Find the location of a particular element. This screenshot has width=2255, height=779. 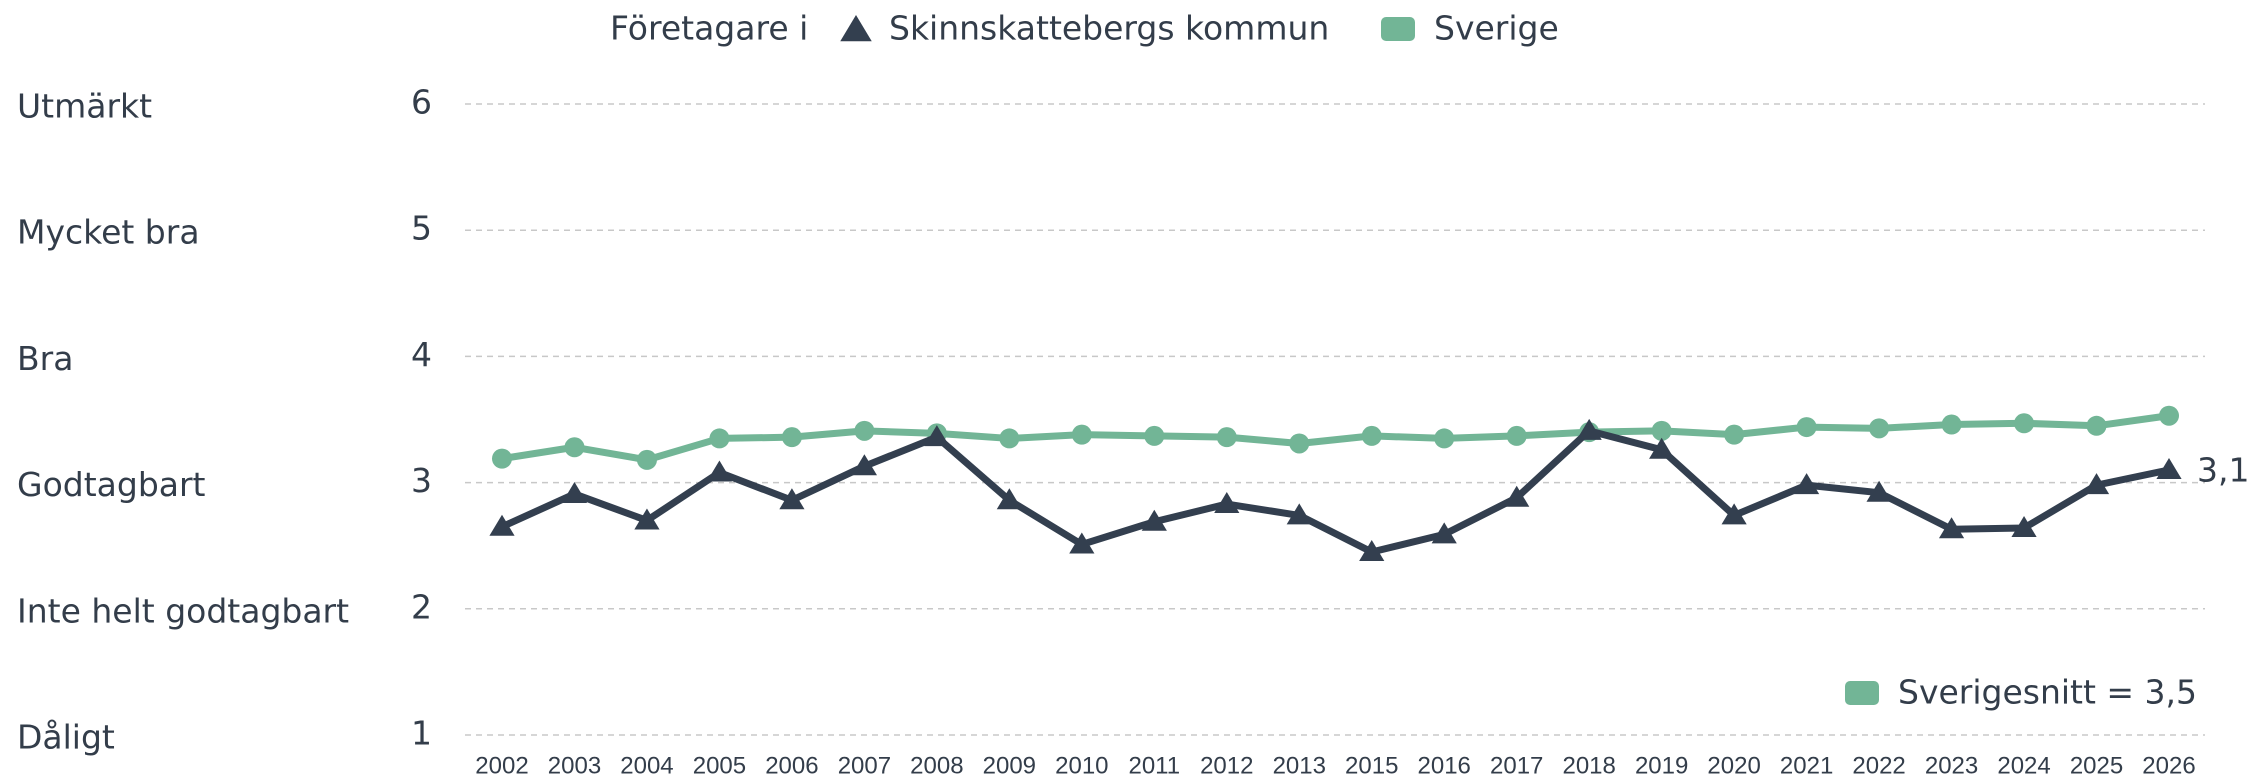

y-tick-label: 4 is located at coordinates (421, 354).